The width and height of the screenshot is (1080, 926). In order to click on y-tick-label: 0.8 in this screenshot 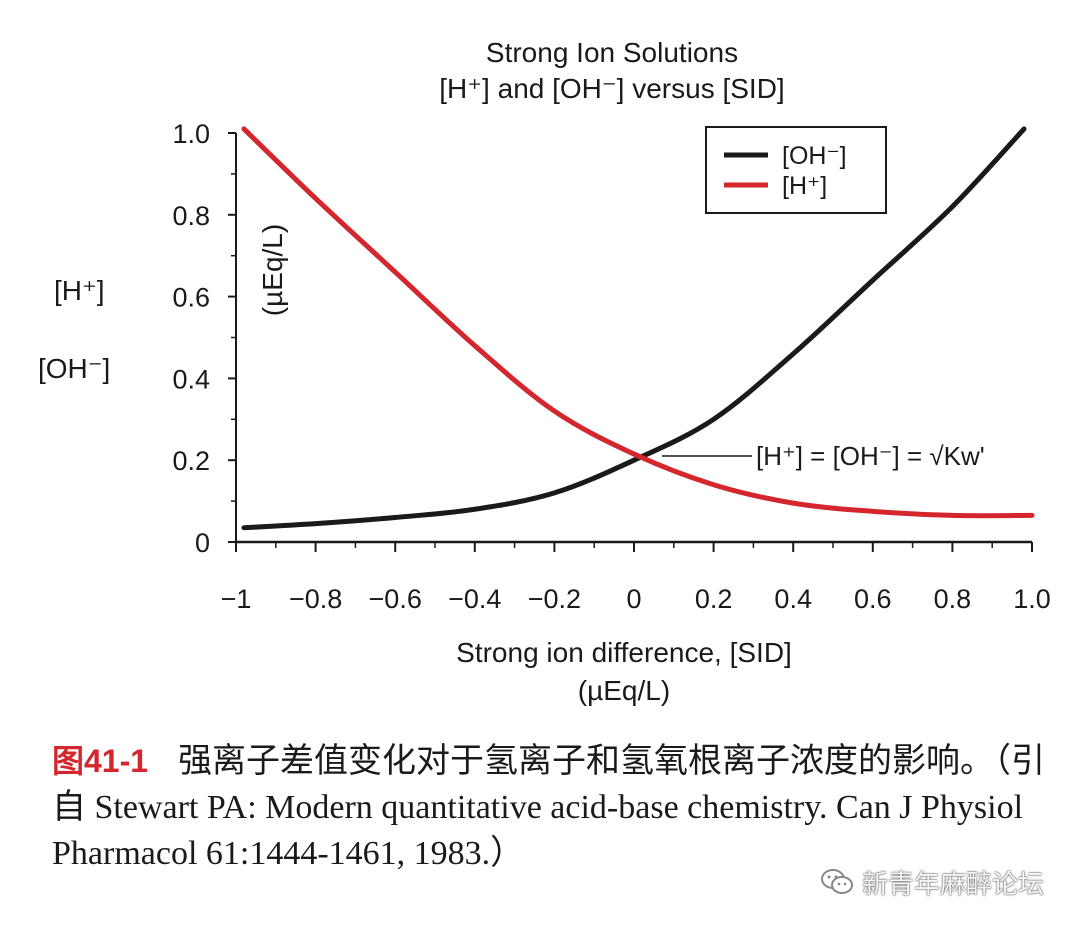, I will do `click(191, 216)`.